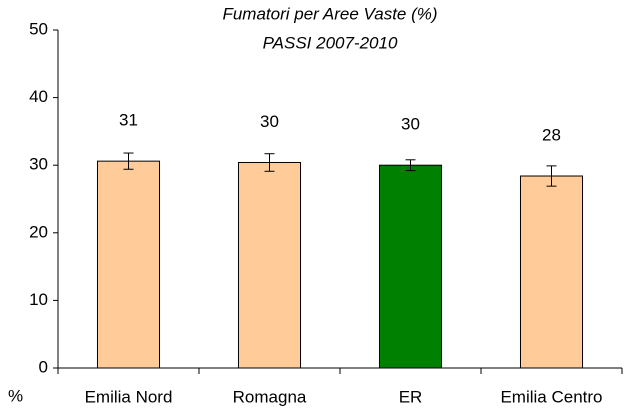 The image size is (630, 412). I want to click on y-tick-label: 40, so click(38, 96).